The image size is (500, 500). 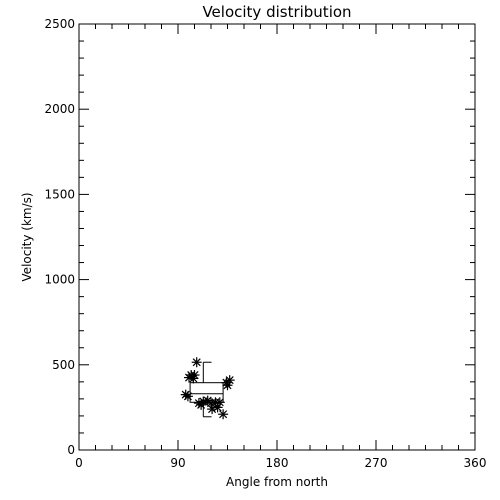 What do you see at coordinates (79, 463) in the screenshot?
I see `x-tick-label: 0` at bounding box center [79, 463].